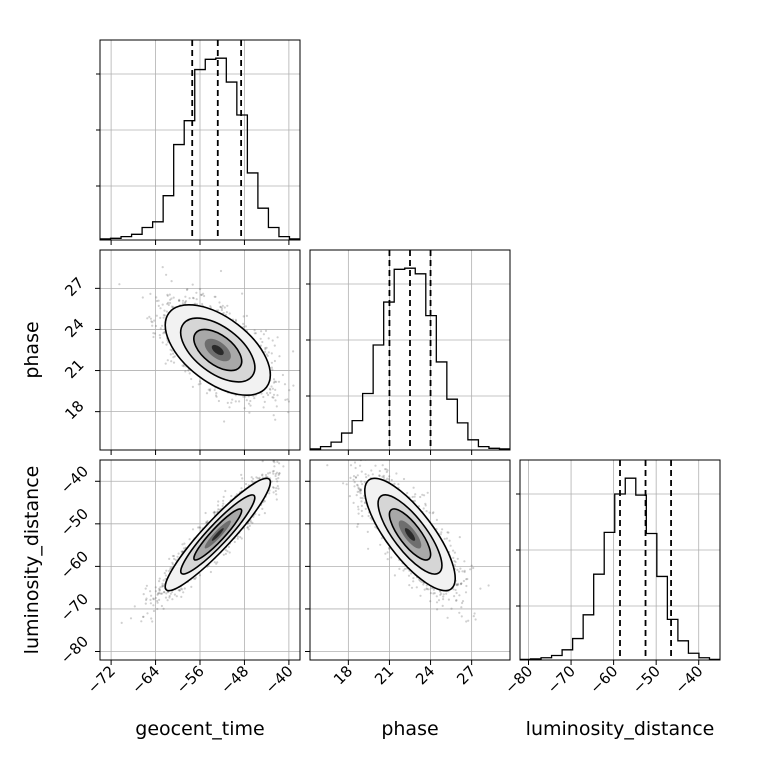 The width and height of the screenshot is (760, 760). Describe the element at coordinates (618, 560) in the screenshot. I see `hist-luminosity-distance-border` at that location.